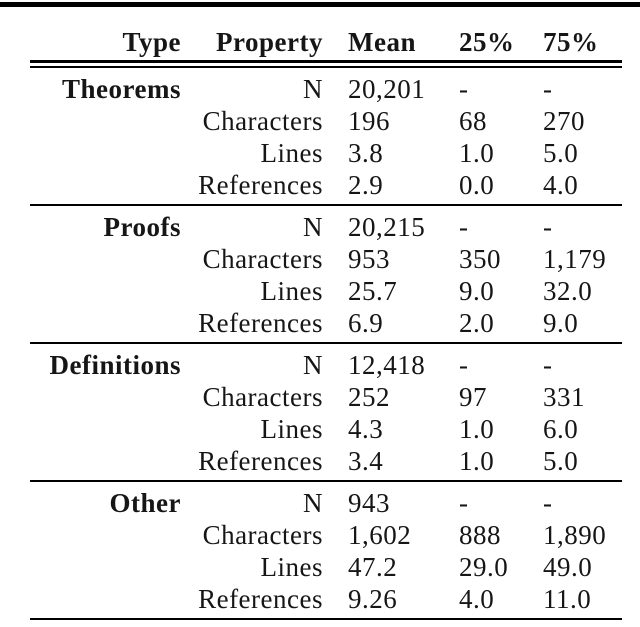  What do you see at coordinates (387, 226) in the screenshot?
I see `mean-cell: 20,215` at bounding box center [387, 226].